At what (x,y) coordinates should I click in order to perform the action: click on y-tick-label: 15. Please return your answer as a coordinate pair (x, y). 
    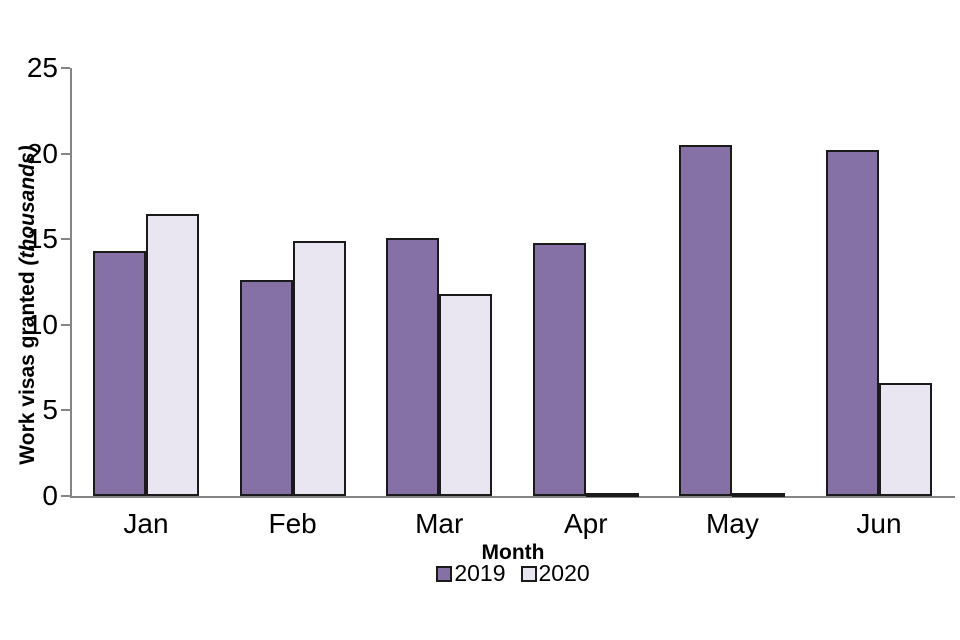
    Looking at the image, I should click on (42, 239).